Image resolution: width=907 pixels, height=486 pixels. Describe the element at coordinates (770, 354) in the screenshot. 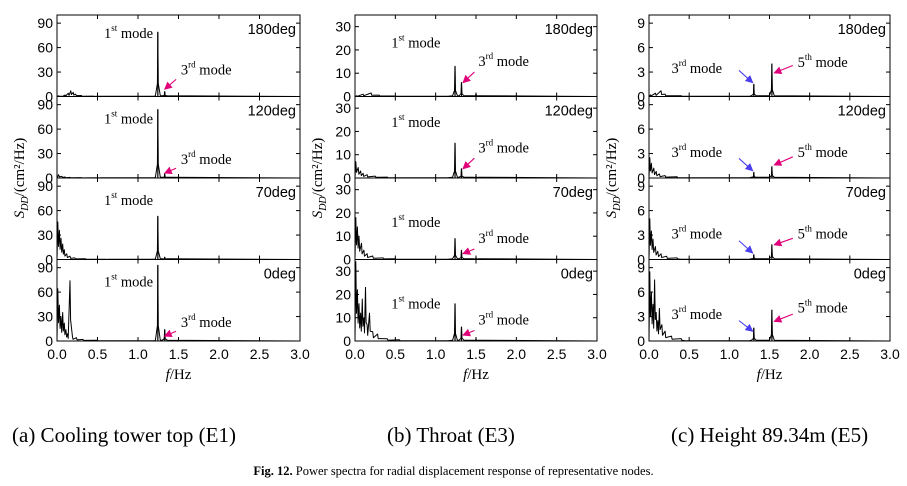

I see `x-tick-label: 1.5` at that location.